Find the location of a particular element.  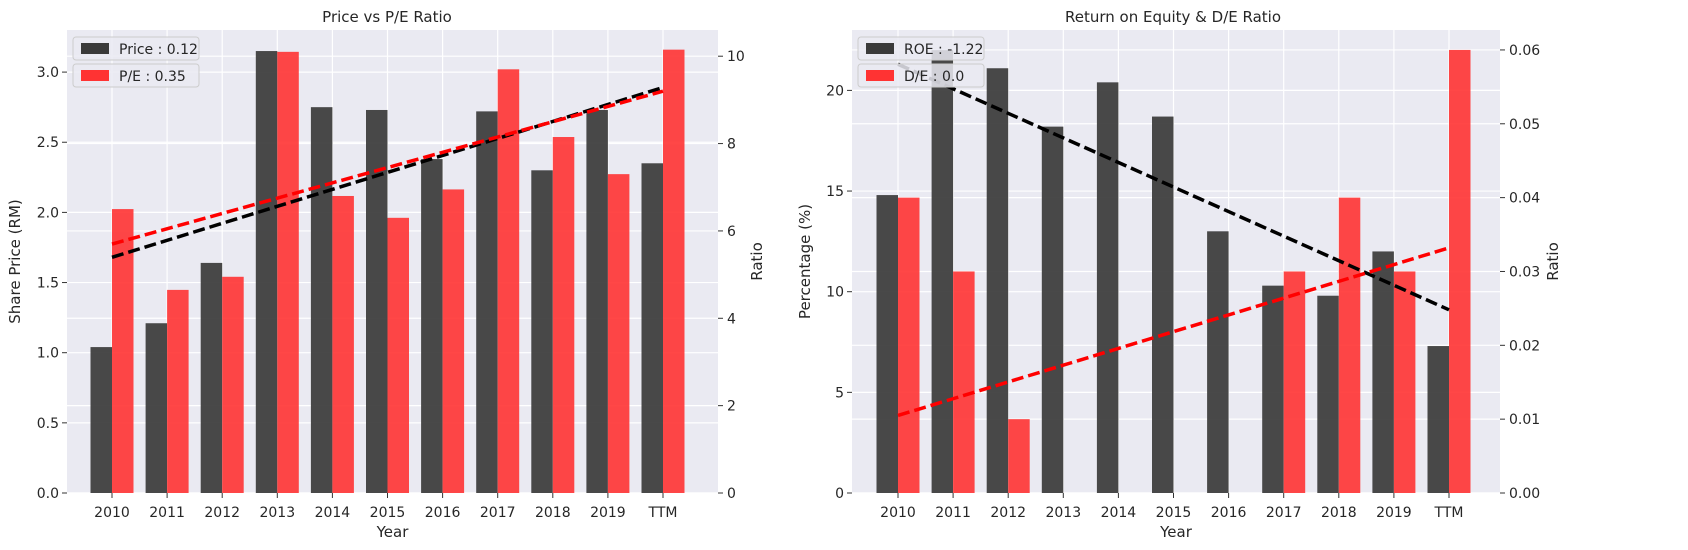

y2-tick-label: 4 is located at coordinates (731, 319).